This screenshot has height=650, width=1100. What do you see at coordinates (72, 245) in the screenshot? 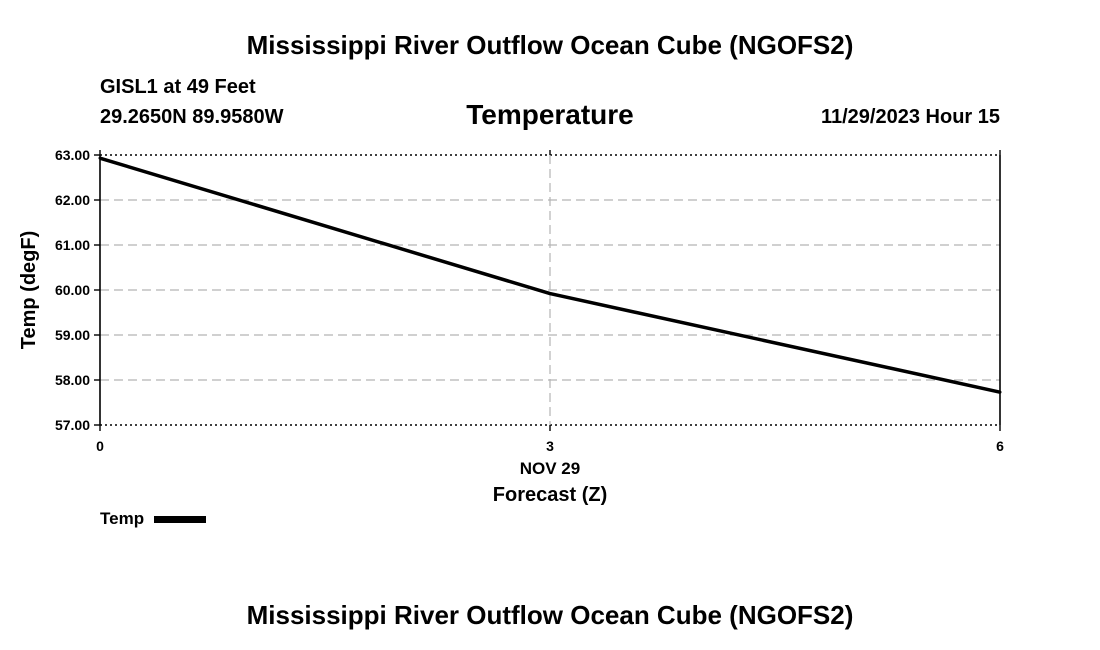
I see `y-tick-label-4: 61.00` at bounding box center [72, 245].